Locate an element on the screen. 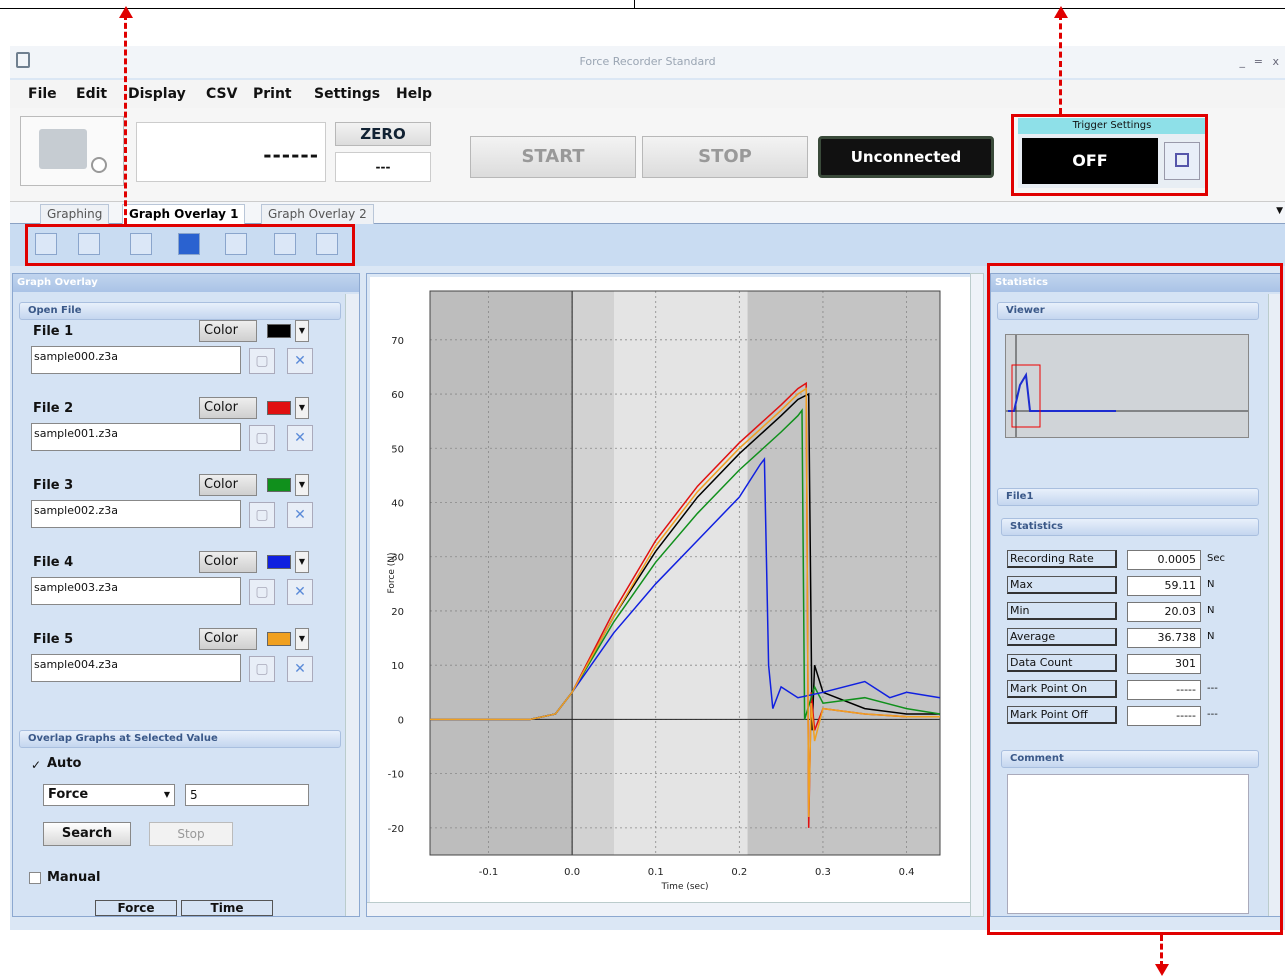 Image resolution: width=1285 pixels, height=980 pixels. plot-band is located at coordinates (680, 573).